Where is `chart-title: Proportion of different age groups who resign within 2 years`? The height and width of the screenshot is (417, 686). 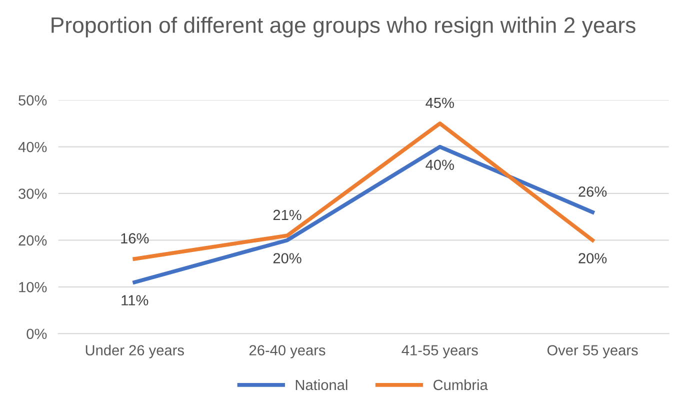 chart-title: Proportion of different age groups who resign within 2 years is located at coordinates (344, 27).